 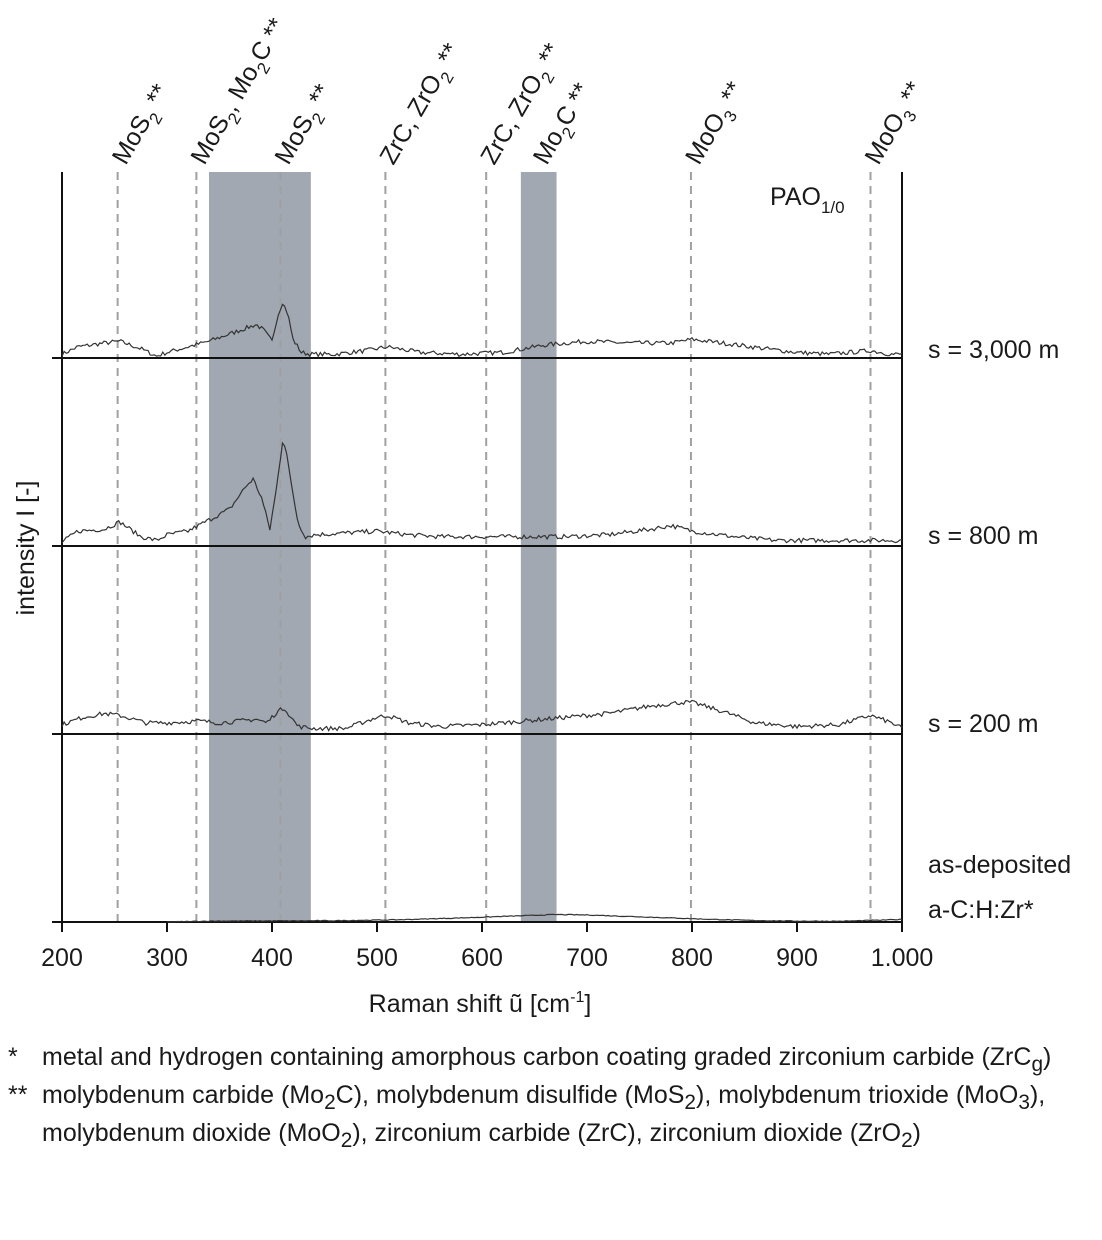 What do you see at coordinates (377, 958) in the screenshot?
I see `x-tick-label: 500` at bounding box center [377, 958].